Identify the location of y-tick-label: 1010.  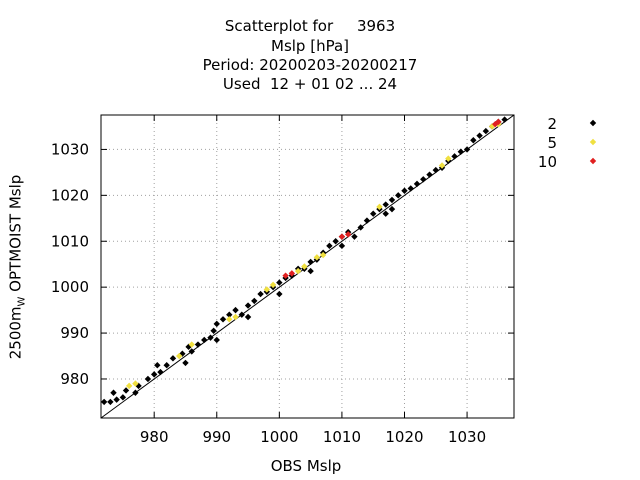
(70, 241).